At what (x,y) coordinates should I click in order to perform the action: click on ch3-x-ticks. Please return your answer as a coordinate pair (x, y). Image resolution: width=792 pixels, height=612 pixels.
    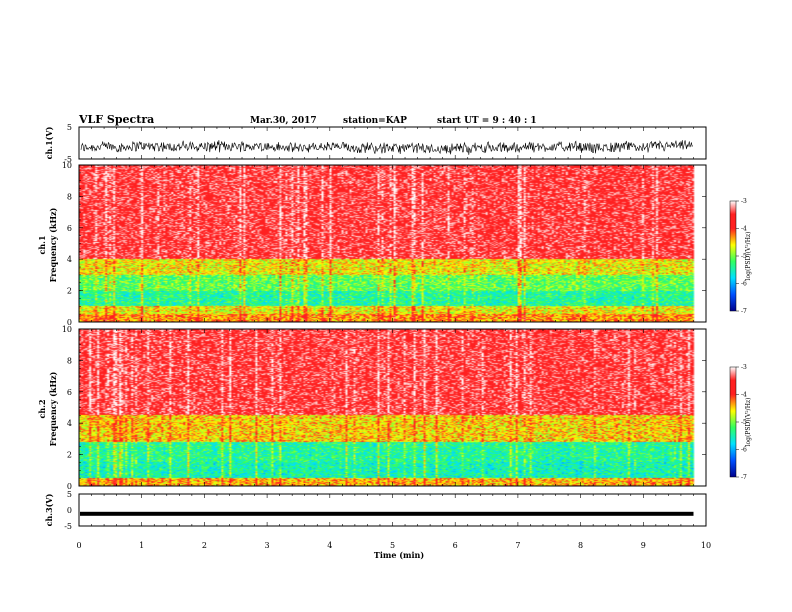
    Looking at the image, I should click on (392, 510).